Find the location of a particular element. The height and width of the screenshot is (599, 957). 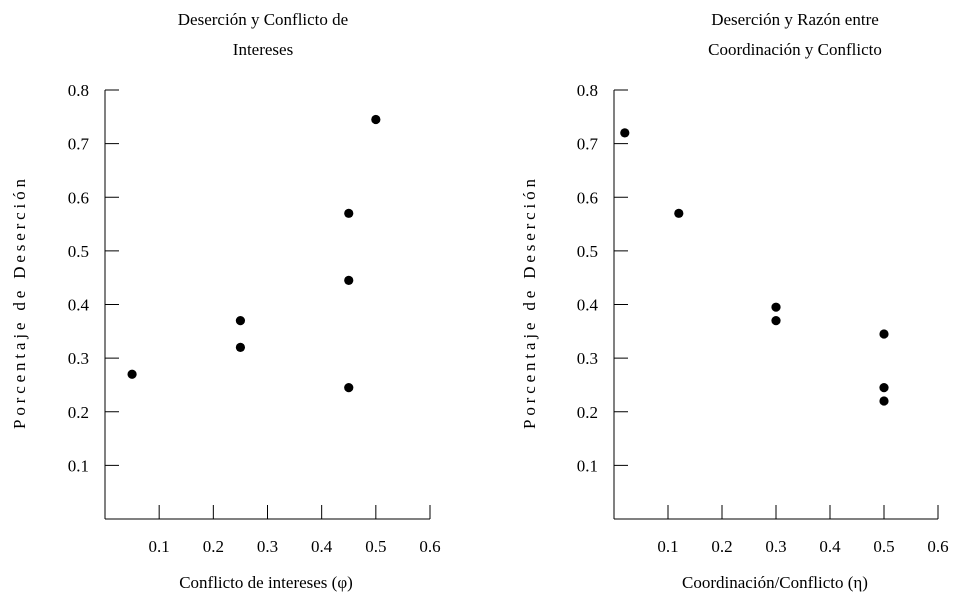

chart-2-x-tick-label: 0.6 is located at coordinates (937, 546).